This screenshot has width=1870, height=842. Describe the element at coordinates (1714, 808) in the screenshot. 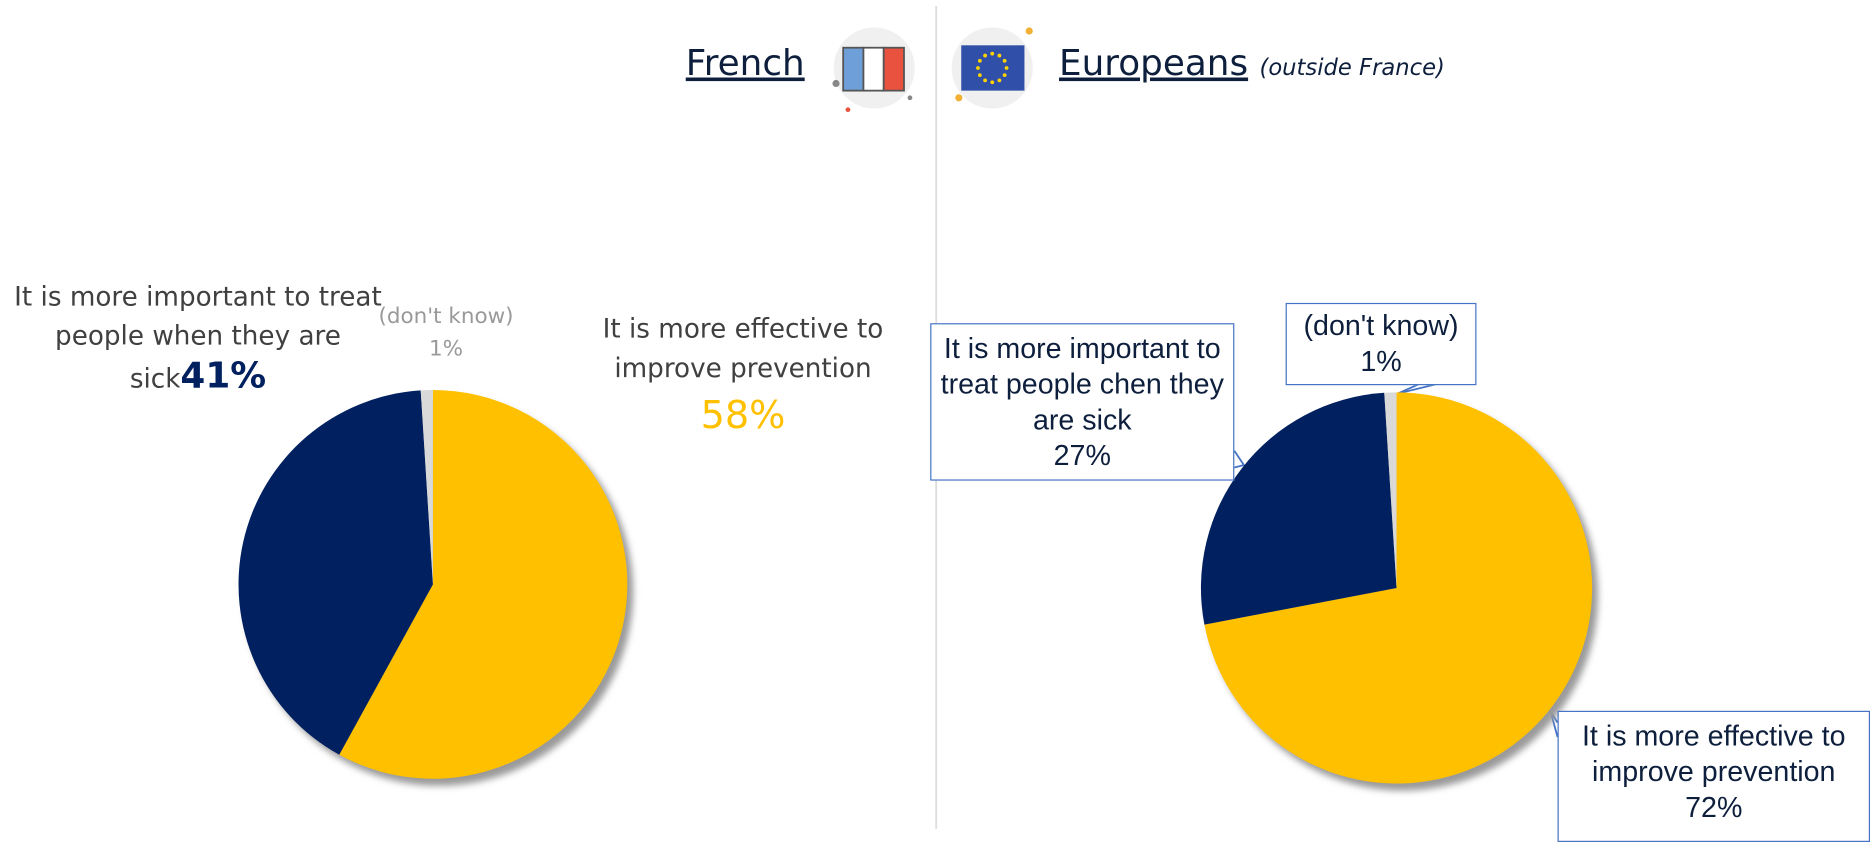

I see `value-label: 72%` at that location.